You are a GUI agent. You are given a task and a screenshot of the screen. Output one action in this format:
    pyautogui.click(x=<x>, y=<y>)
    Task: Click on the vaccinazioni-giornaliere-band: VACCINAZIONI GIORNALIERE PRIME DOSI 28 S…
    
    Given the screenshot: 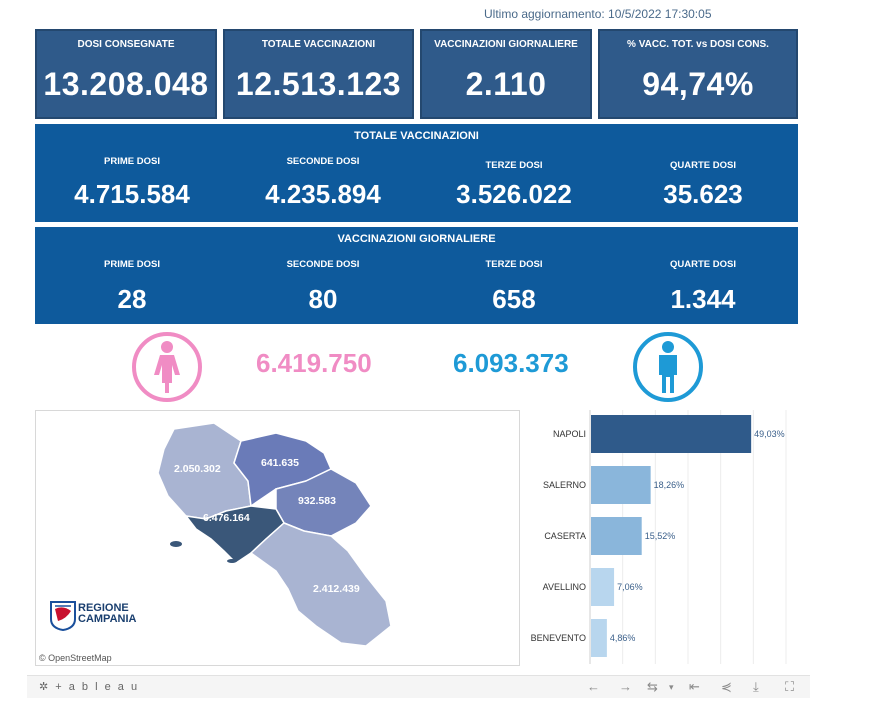 What is the action you would take?
    pyautogui.click(x=416, y=275)
    